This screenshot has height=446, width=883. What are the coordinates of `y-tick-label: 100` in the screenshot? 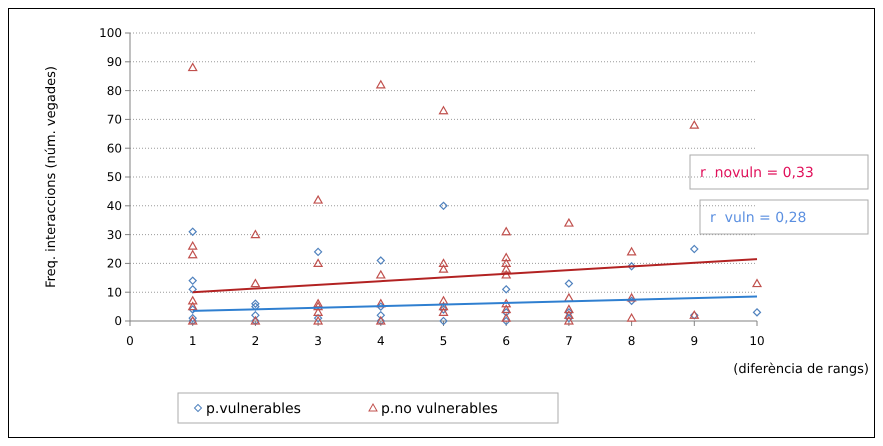 It's located at (110, 33).